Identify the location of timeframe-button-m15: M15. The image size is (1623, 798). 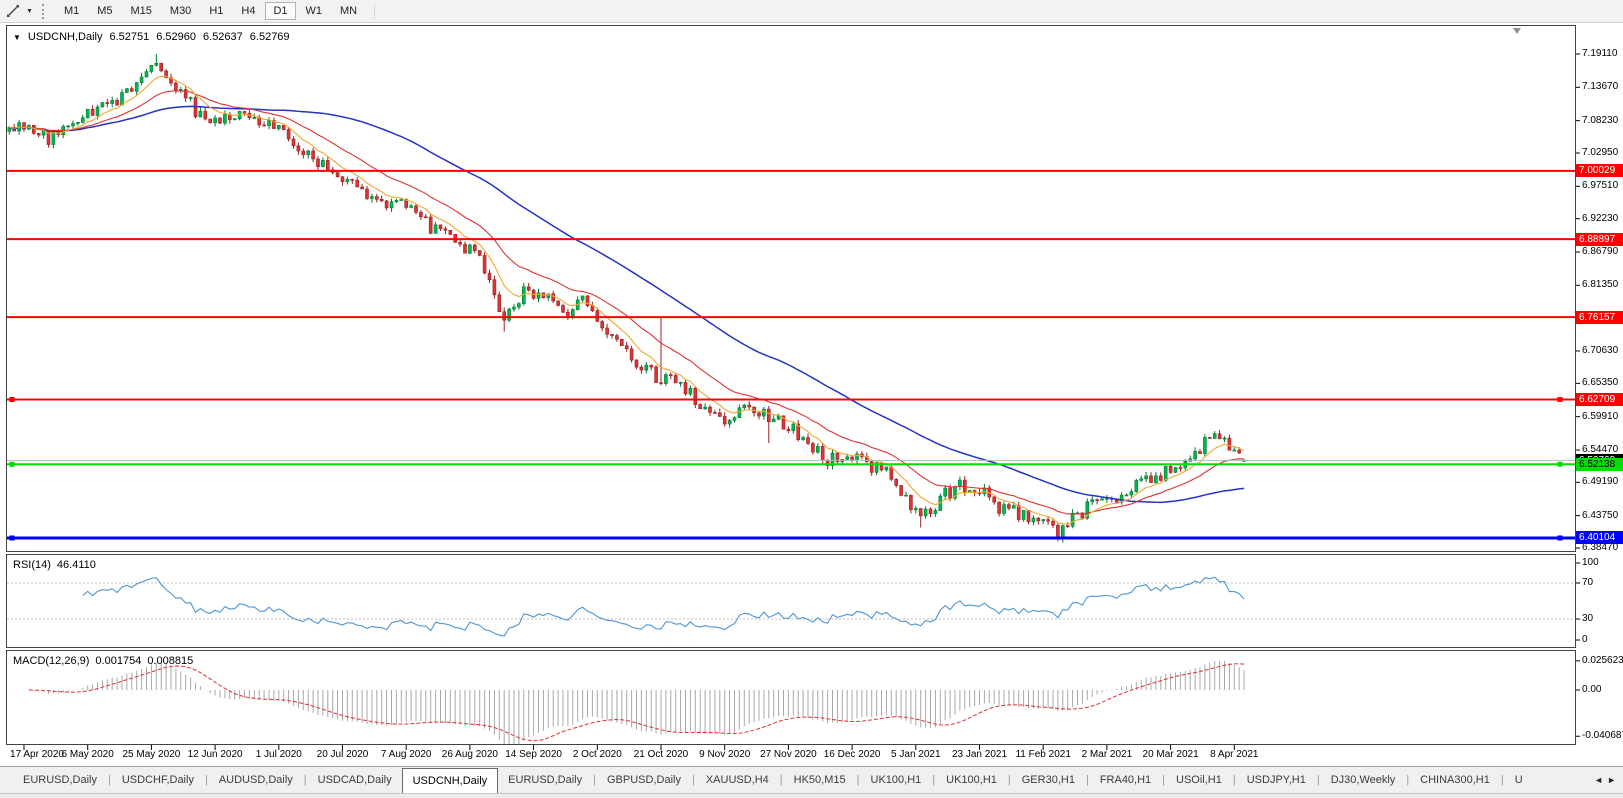
(141, 11).